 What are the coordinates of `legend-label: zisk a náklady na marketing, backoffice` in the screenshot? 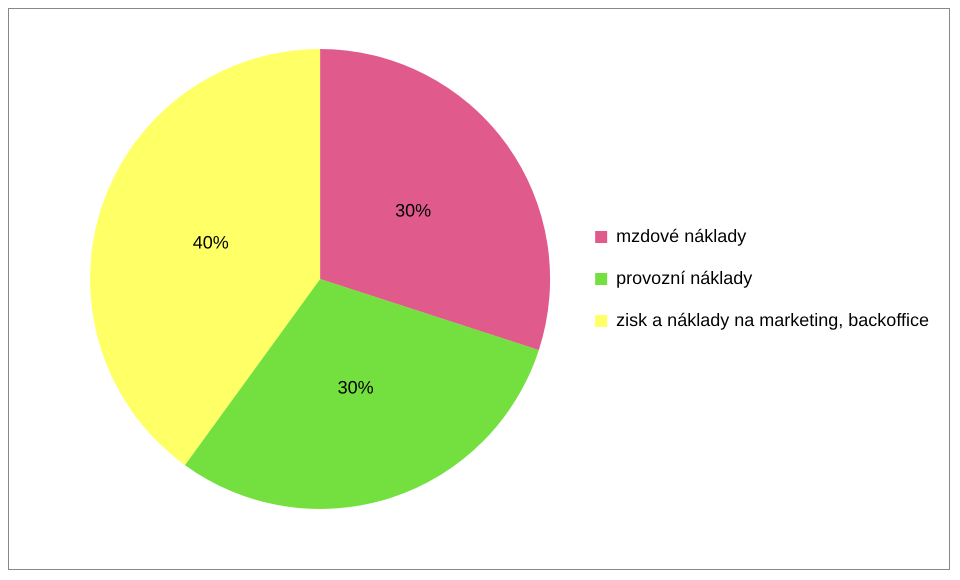 It's located at (773, 320).